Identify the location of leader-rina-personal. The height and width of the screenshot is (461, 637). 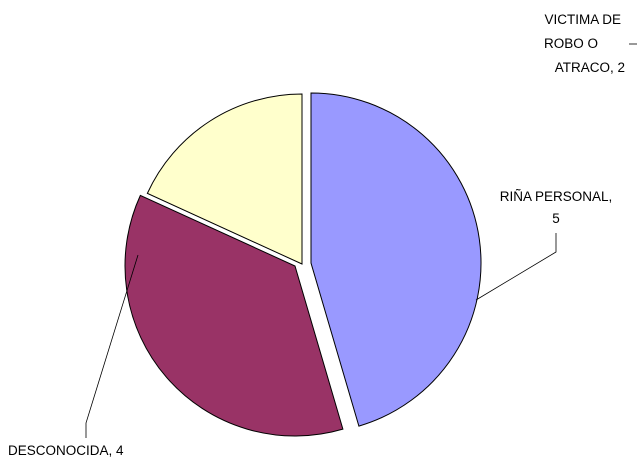
(516, 267).